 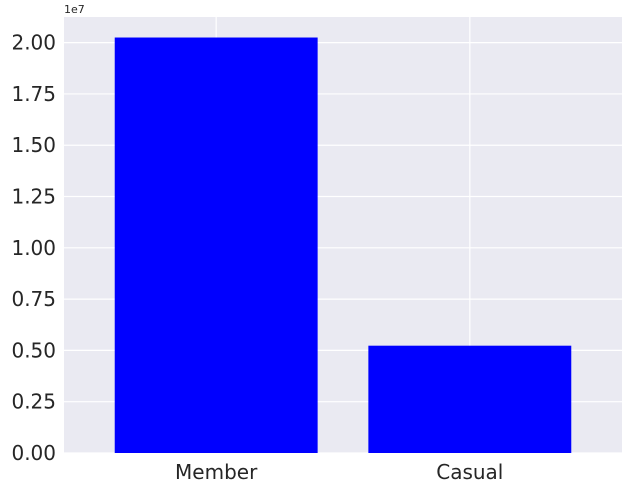 What do you see at coordinates (33, 197) in the screenshot?
I see `y-tick-label: 1.25` at bounding box center [33, 197].